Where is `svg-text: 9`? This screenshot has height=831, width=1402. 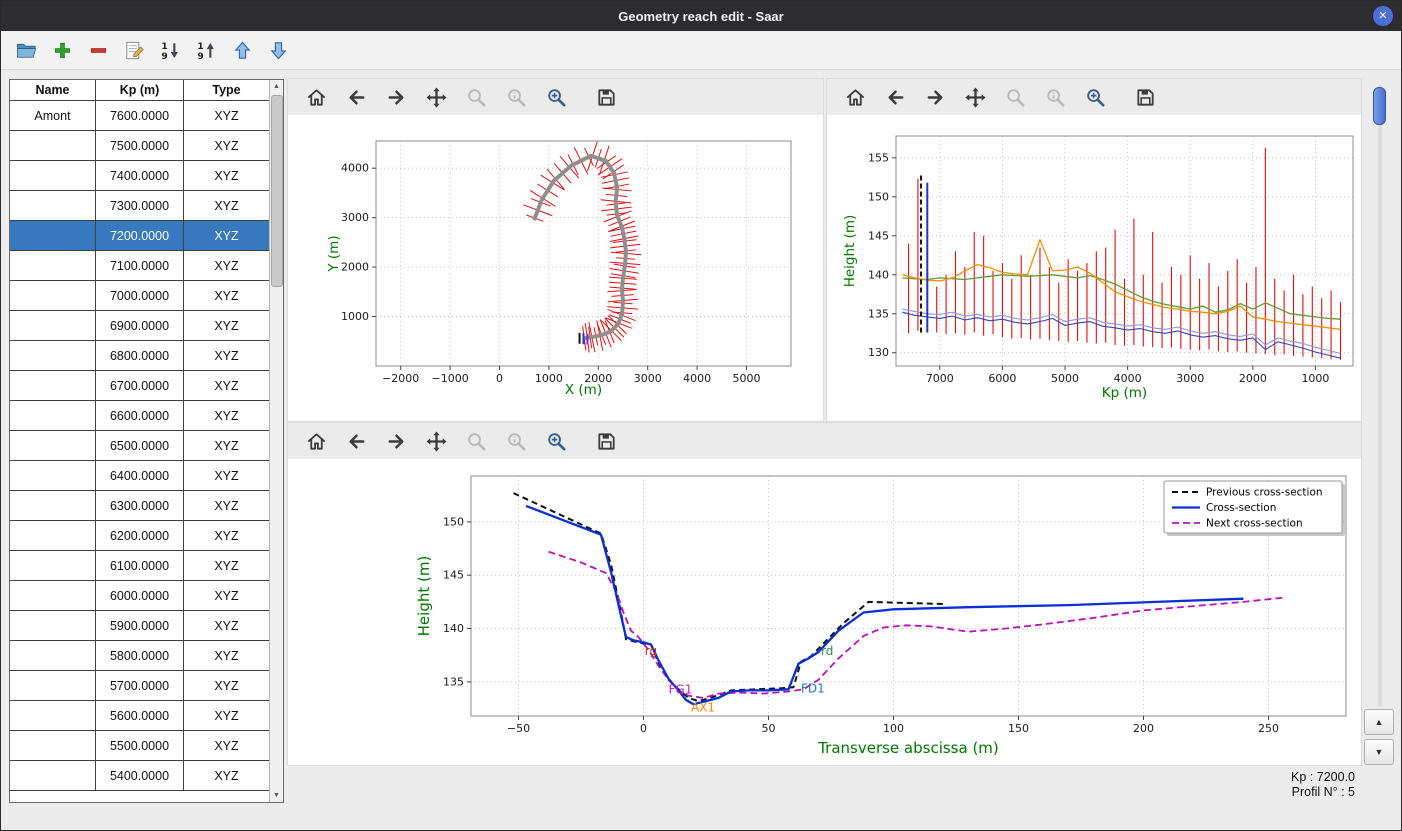 svg-text: 9 is located at coordinates (200, 57).